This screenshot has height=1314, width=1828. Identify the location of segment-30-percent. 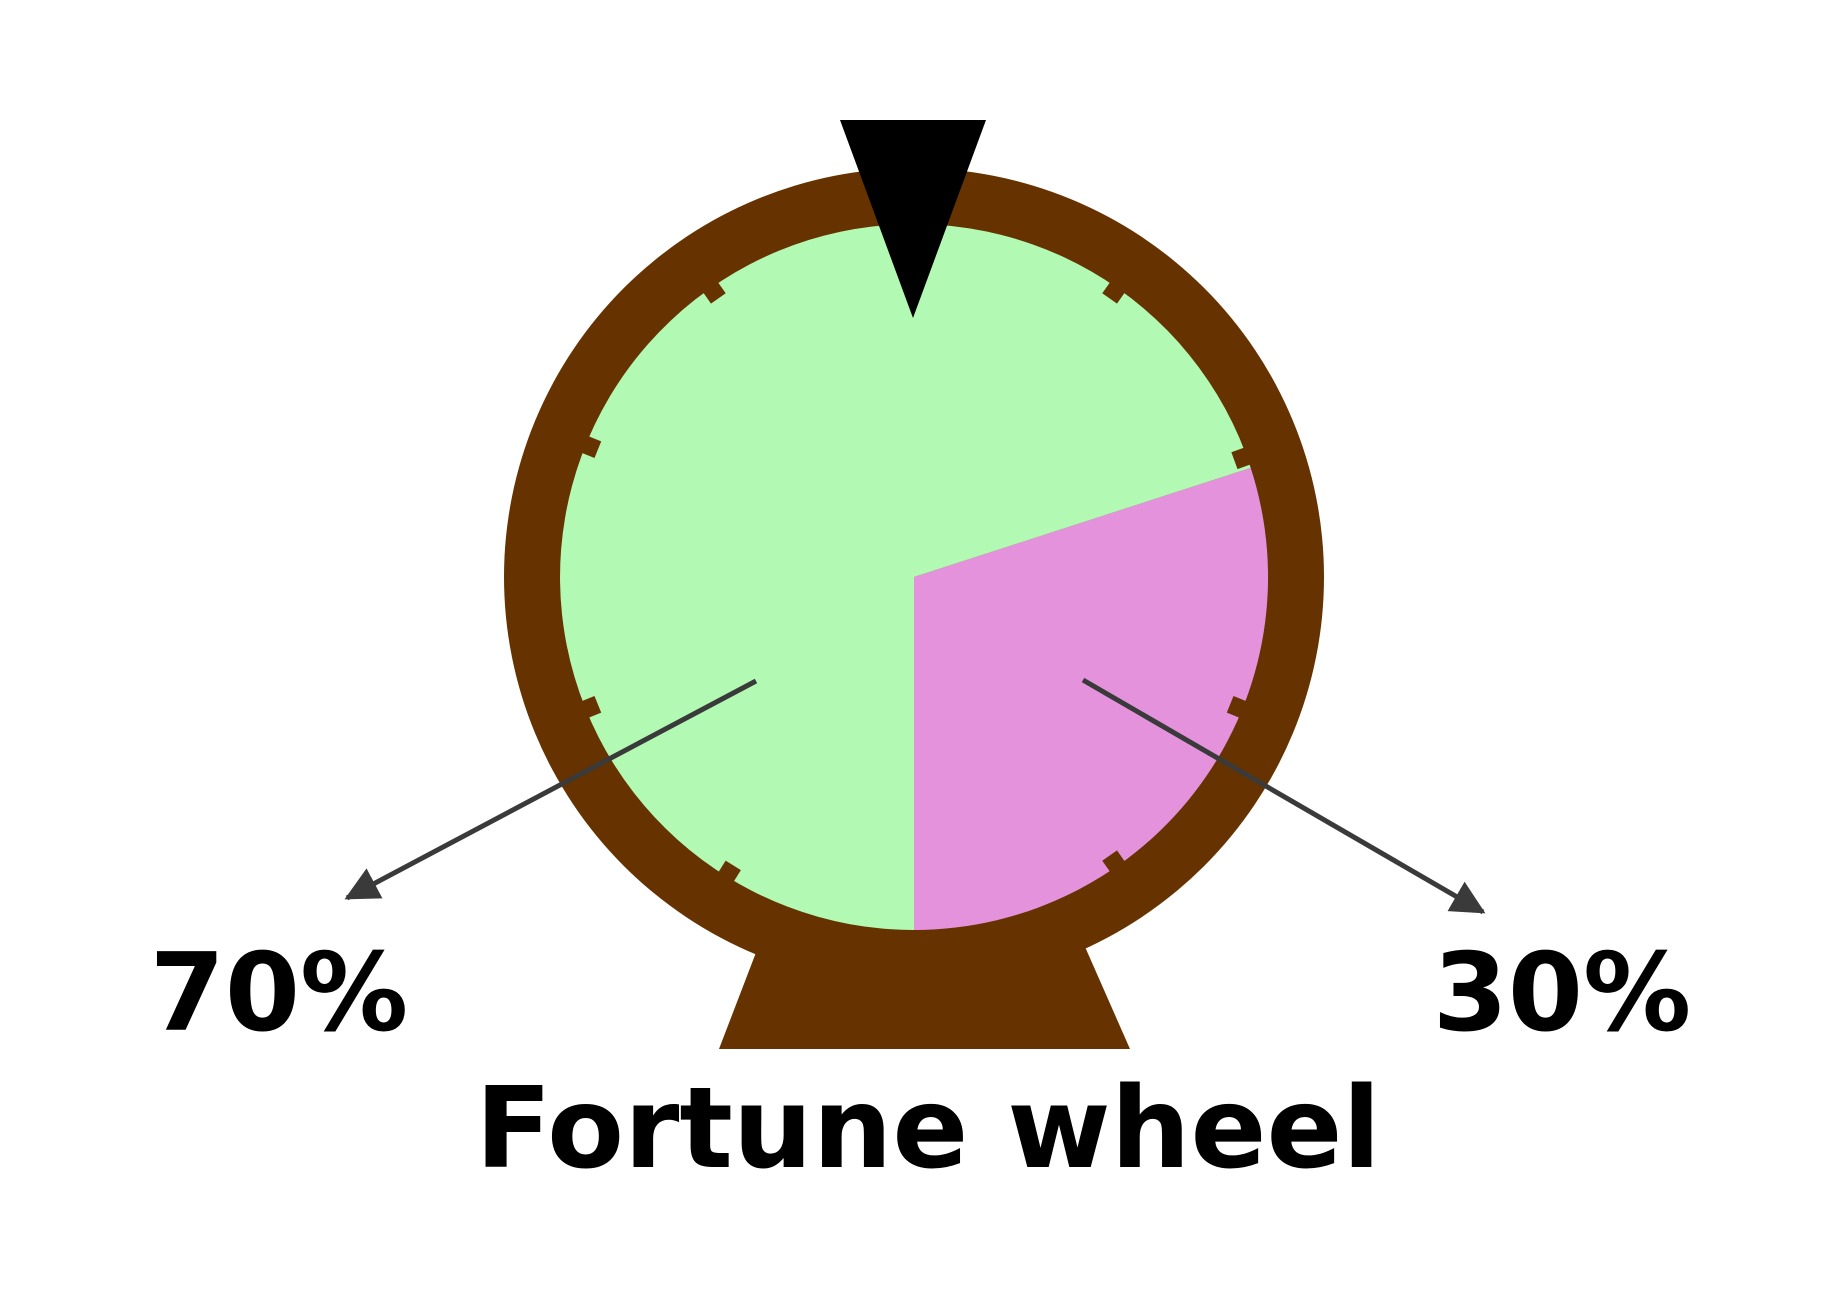
(1091, 699).